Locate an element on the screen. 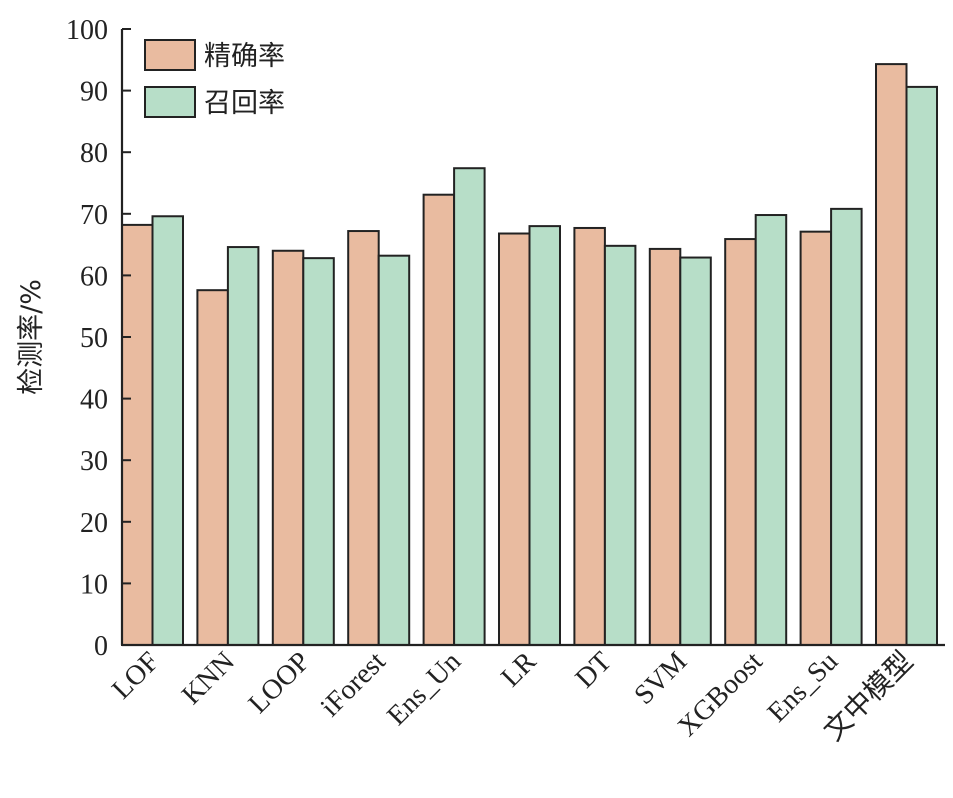  legend-swatch-precision is located at coordinates (170, 55).